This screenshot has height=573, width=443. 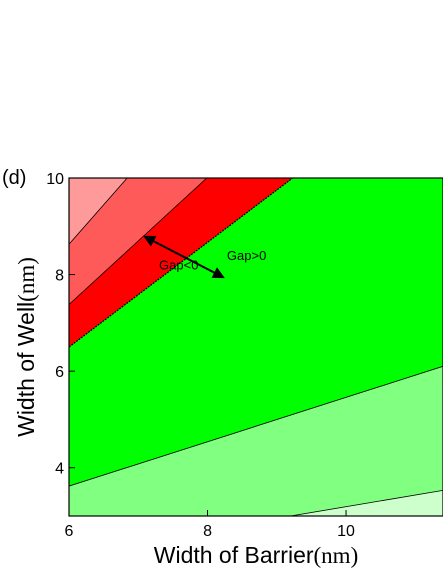 I want to click on gap-direction-arrow, so click(x=184, y=257).